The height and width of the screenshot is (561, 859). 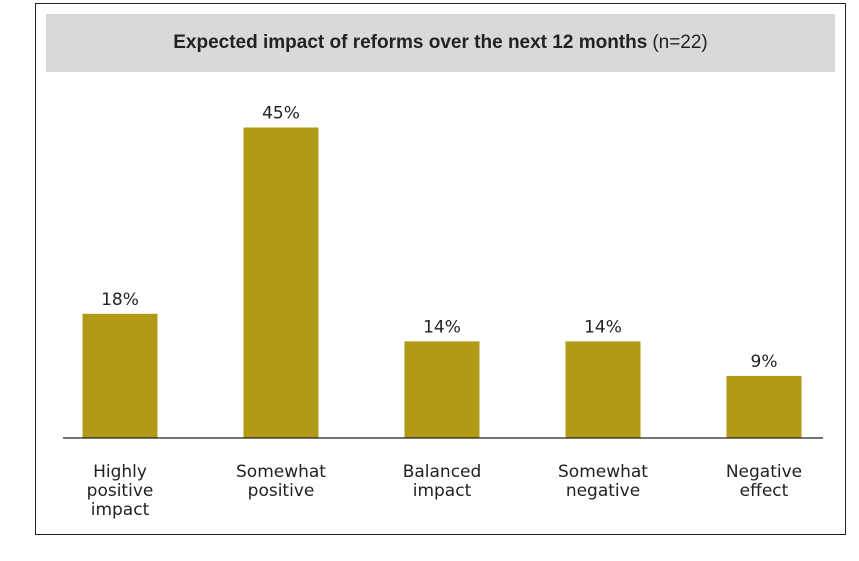 What do you see at coordinates (120, 510) in the screenshot?
I see `category-label-1-line-3: impact` at bounding box center [120, 510].